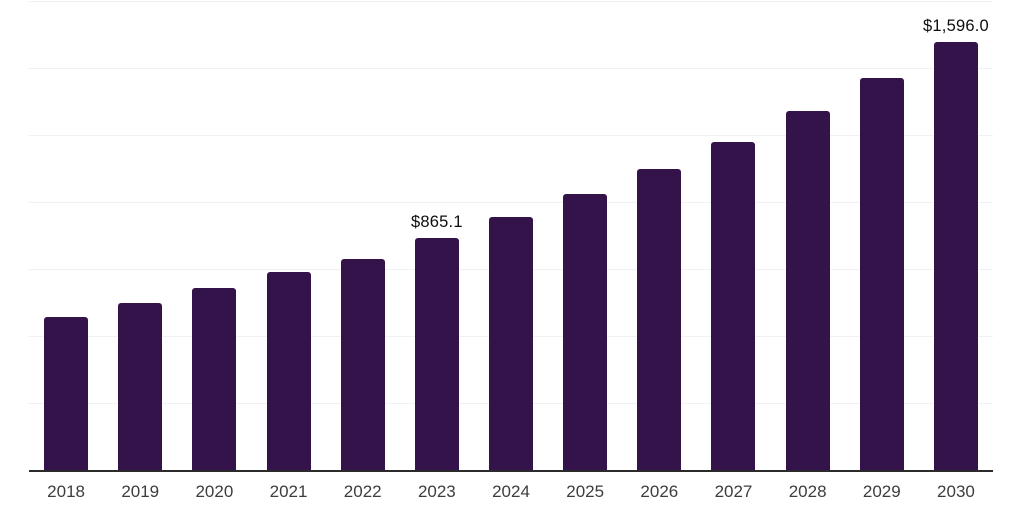 This screenshot has height=512, width=1024. What do you see at coordinates (511, 343) in the screenshot?
I see `bar-2024` at bounding box center [511, 343].